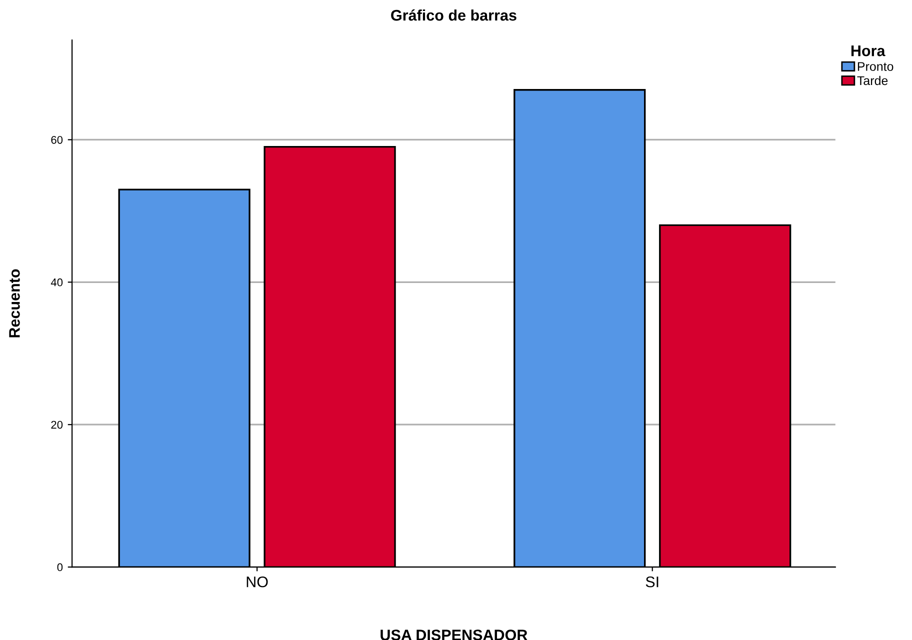 The height and width of the screenshot is (640, 912). Describe the element at coordinates (60, 567) in the screenshot. I see `y-tick-label: 0` at that location.